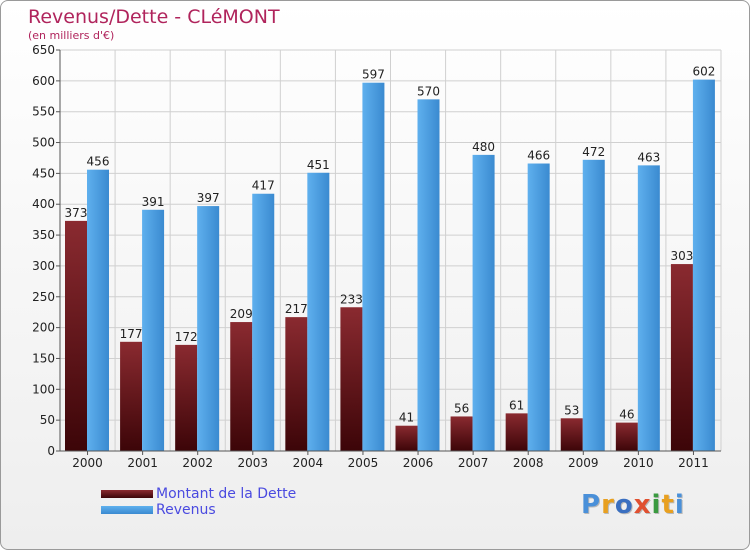 The image size is (750, 550). Describe the element at coordinates (131, 334) in the screenshot. I see `data-label-debt: 177` at that location.